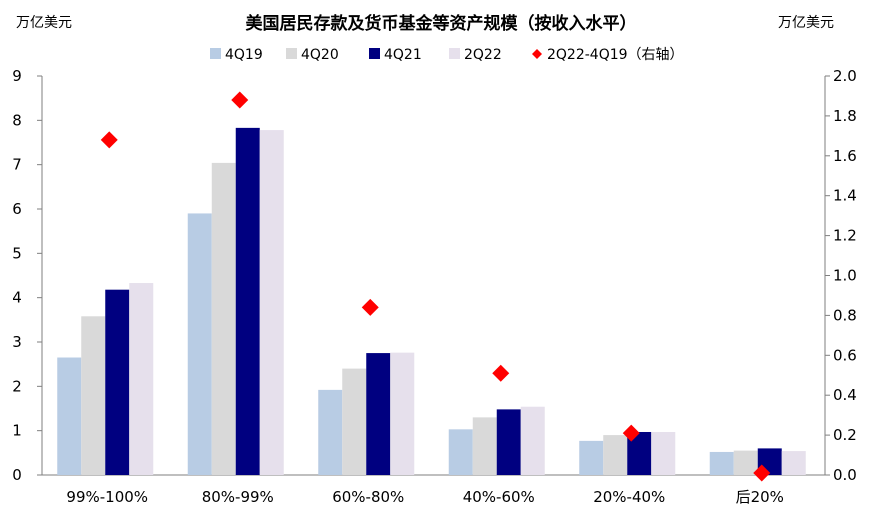 Image resolution: width=883 pixels, height=517 pixels. What do you see at coordinates (320, 55) in the screenshot?
I see `legend-label: 4Q20` at bounding box center [320, 55].